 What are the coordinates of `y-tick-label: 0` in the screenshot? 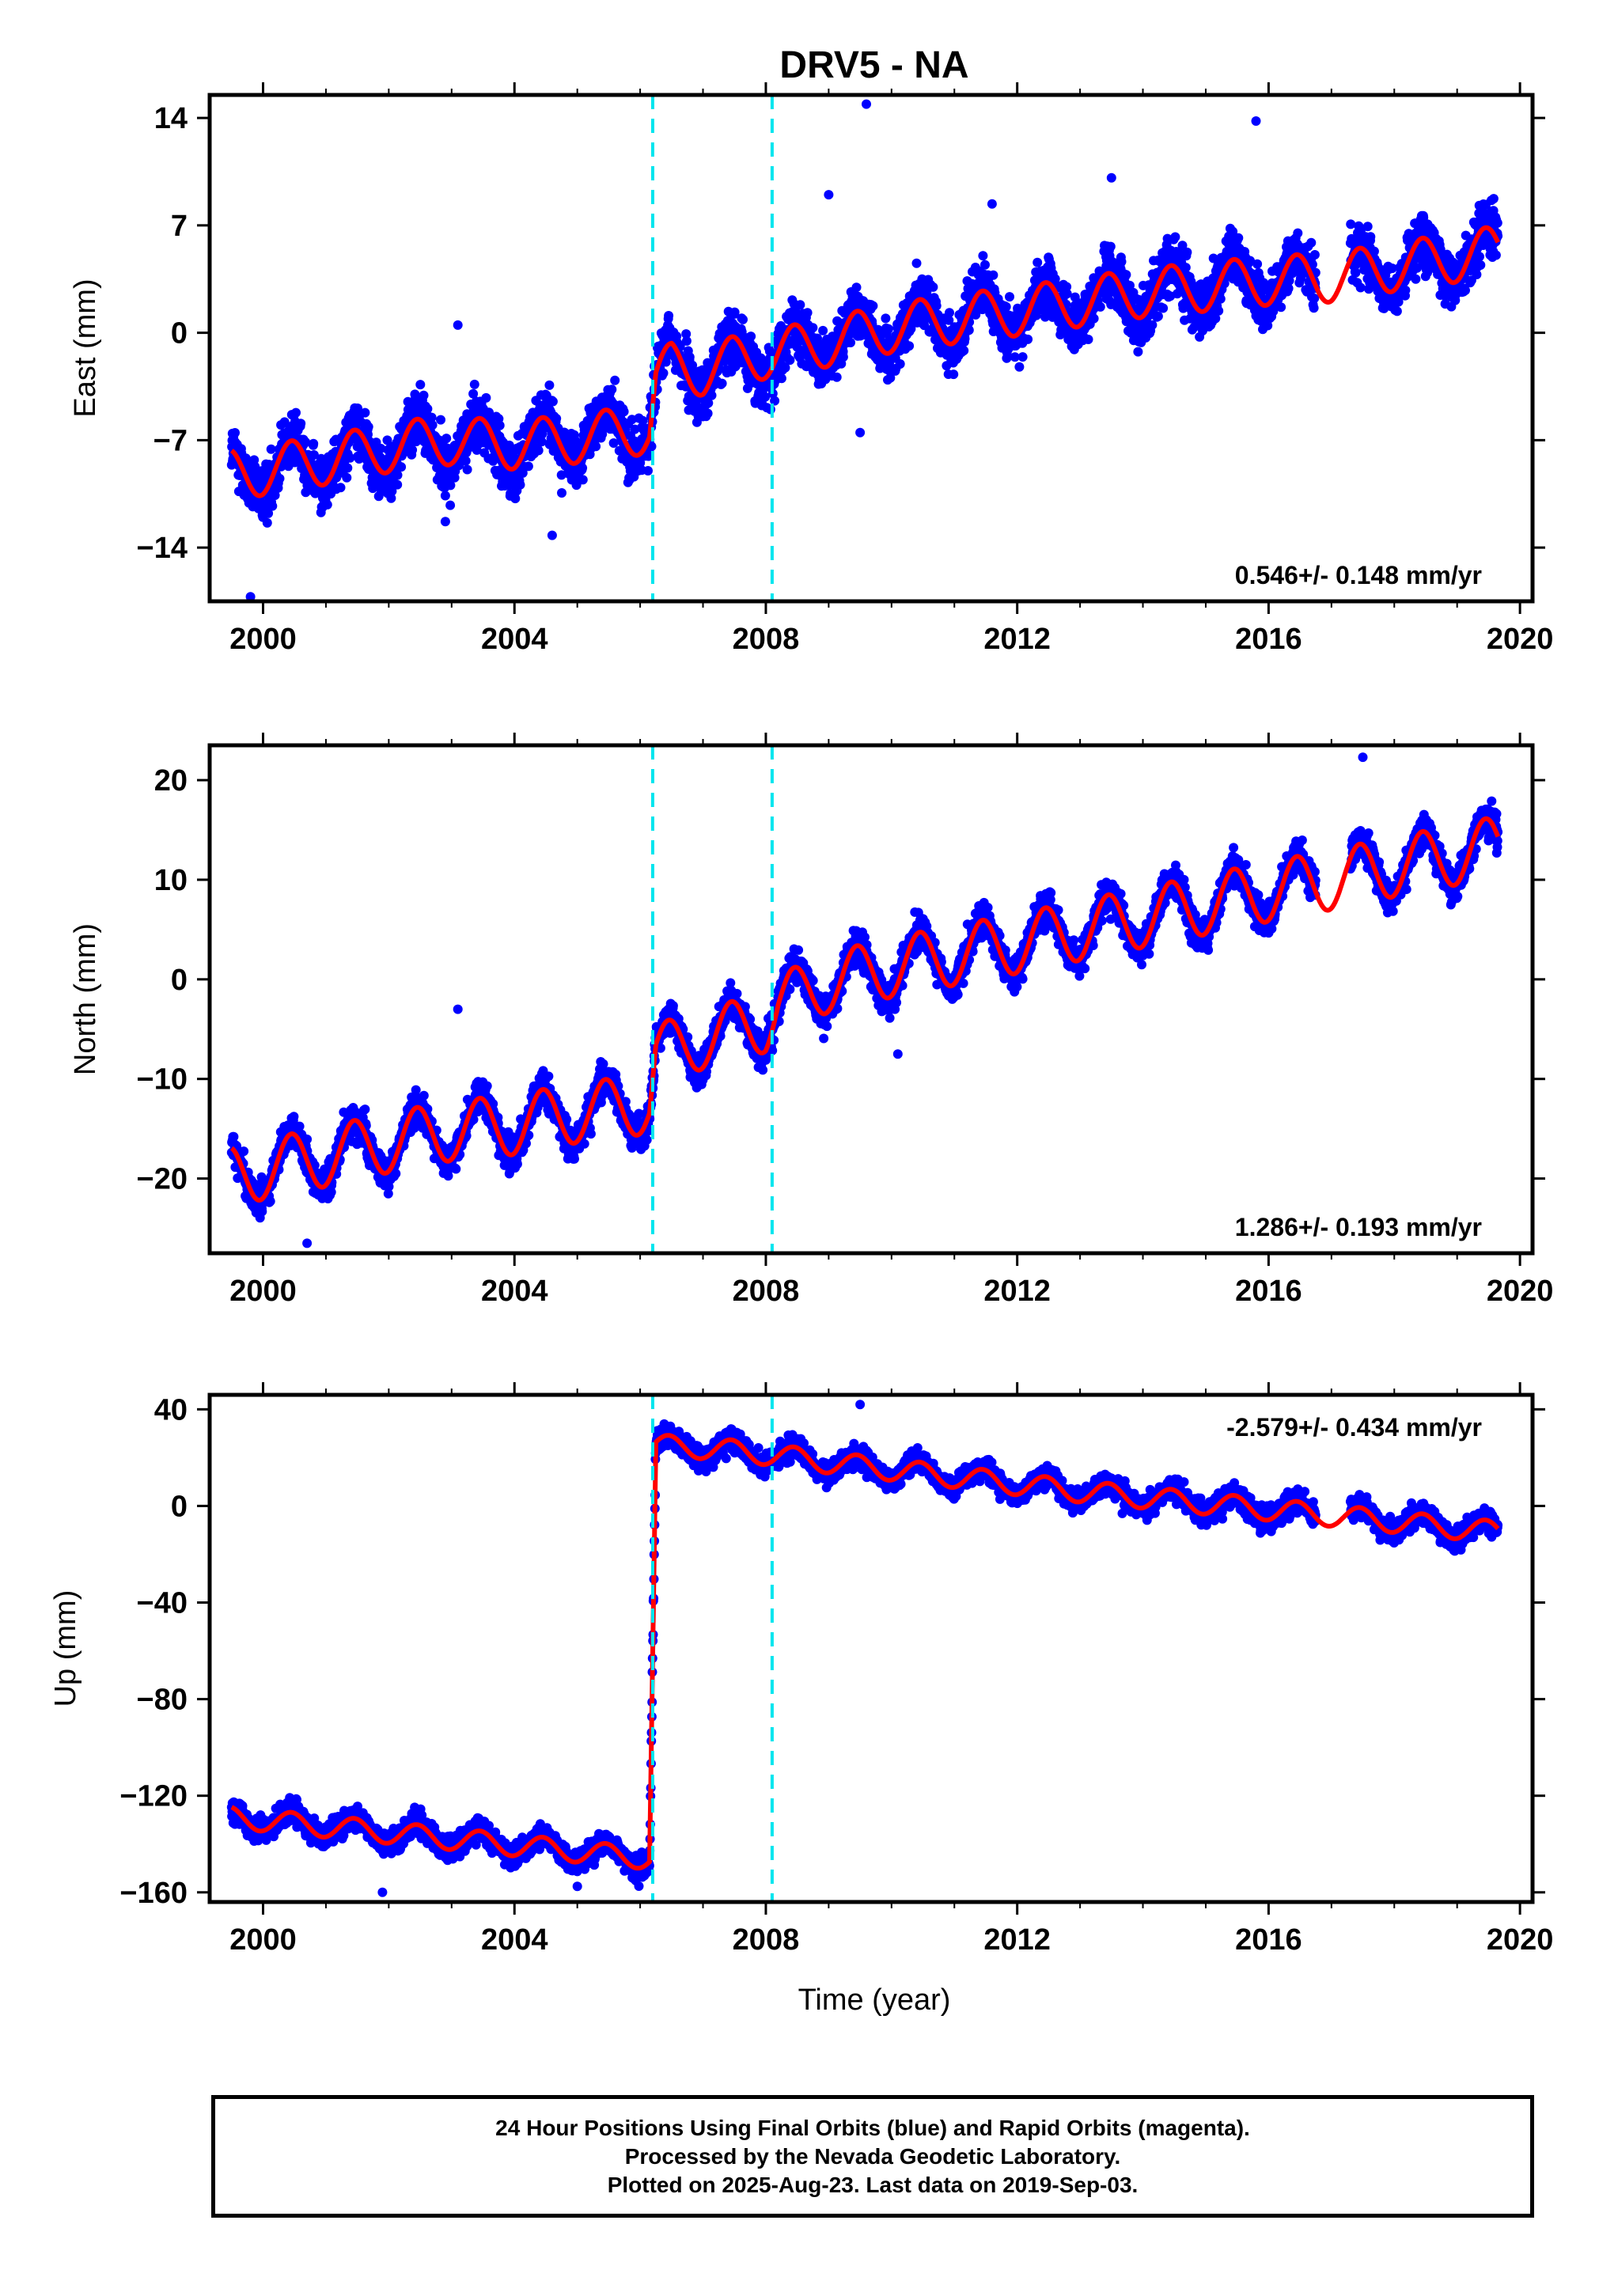 It's located at (179, 333).